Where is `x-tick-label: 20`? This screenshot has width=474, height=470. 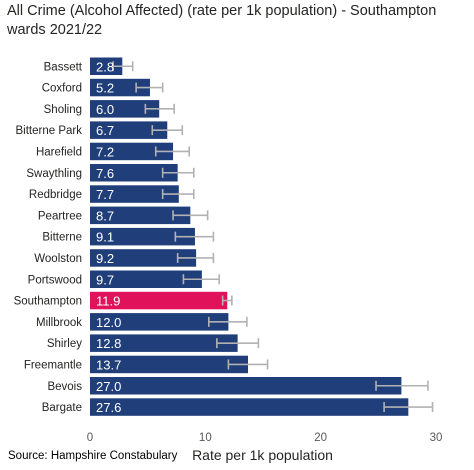 x-tick-label: 20 is located at coordinates (320, 438).